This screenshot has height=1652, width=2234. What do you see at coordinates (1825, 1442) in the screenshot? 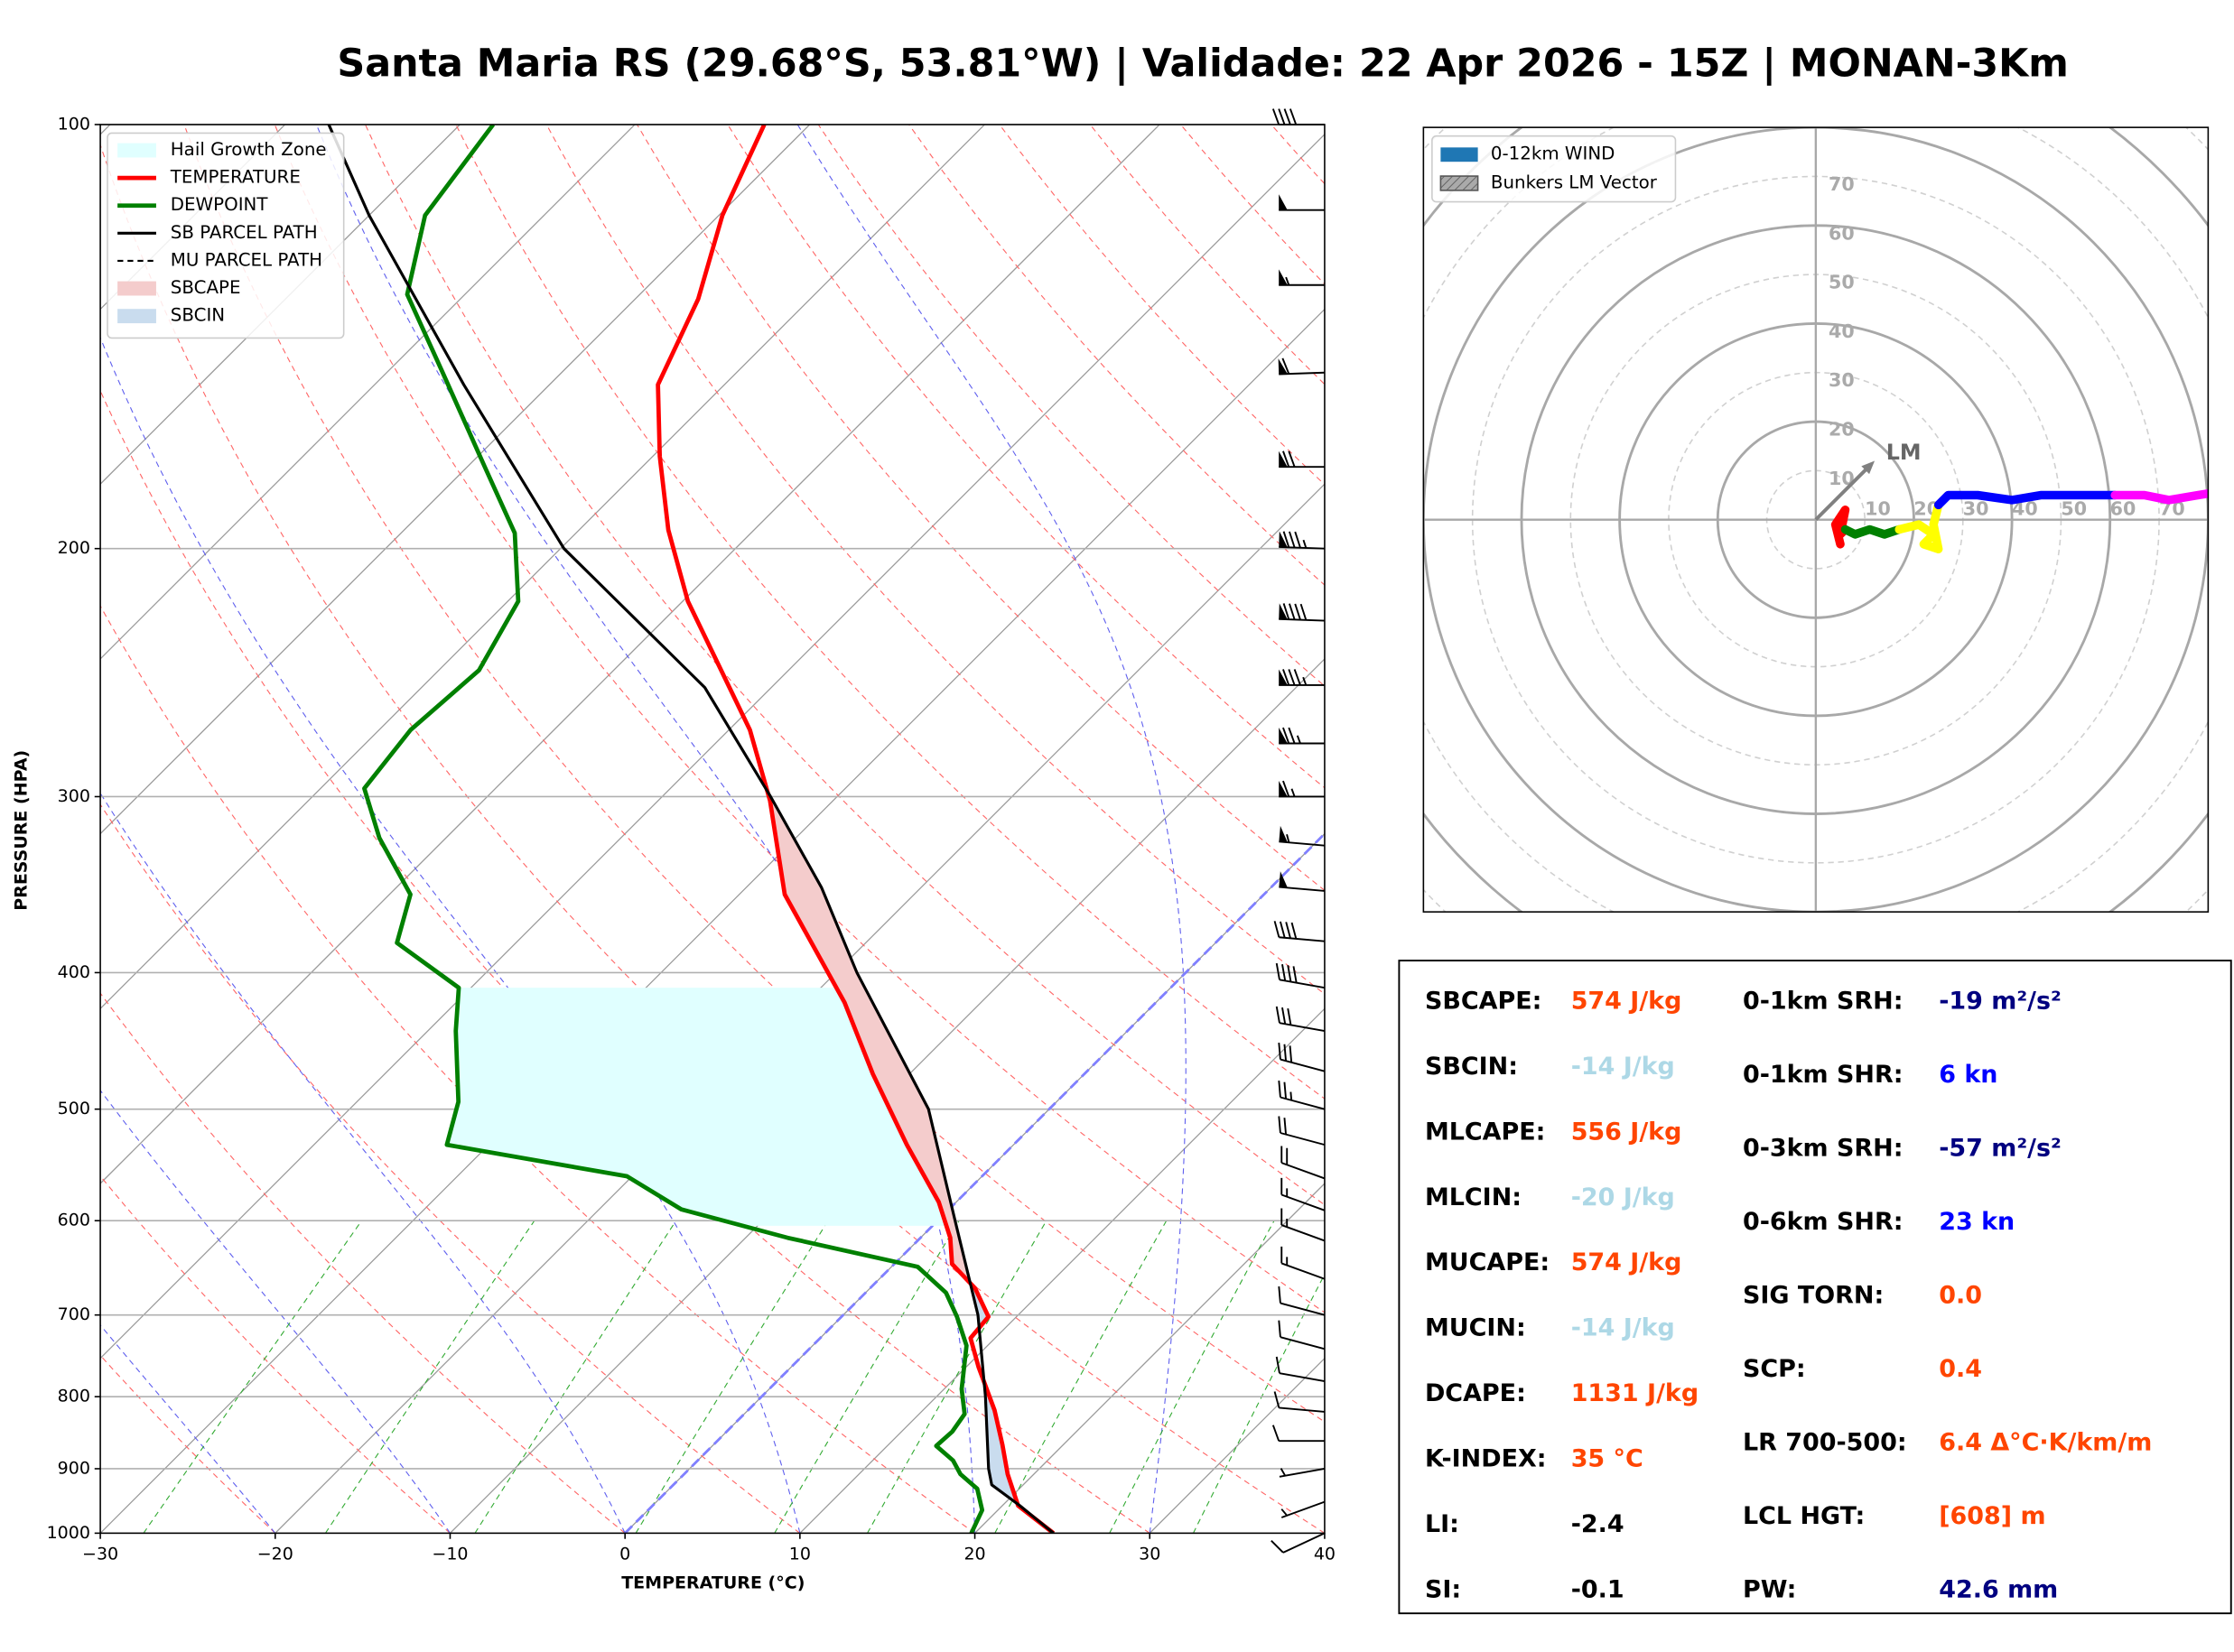
I see `index-label: LR 700-500:` at bounding box center [1825, 1442].